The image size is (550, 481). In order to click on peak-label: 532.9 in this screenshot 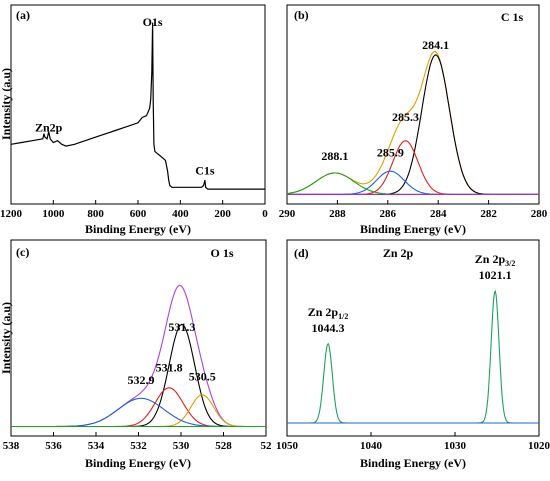, I will do `click(141, 380)`.